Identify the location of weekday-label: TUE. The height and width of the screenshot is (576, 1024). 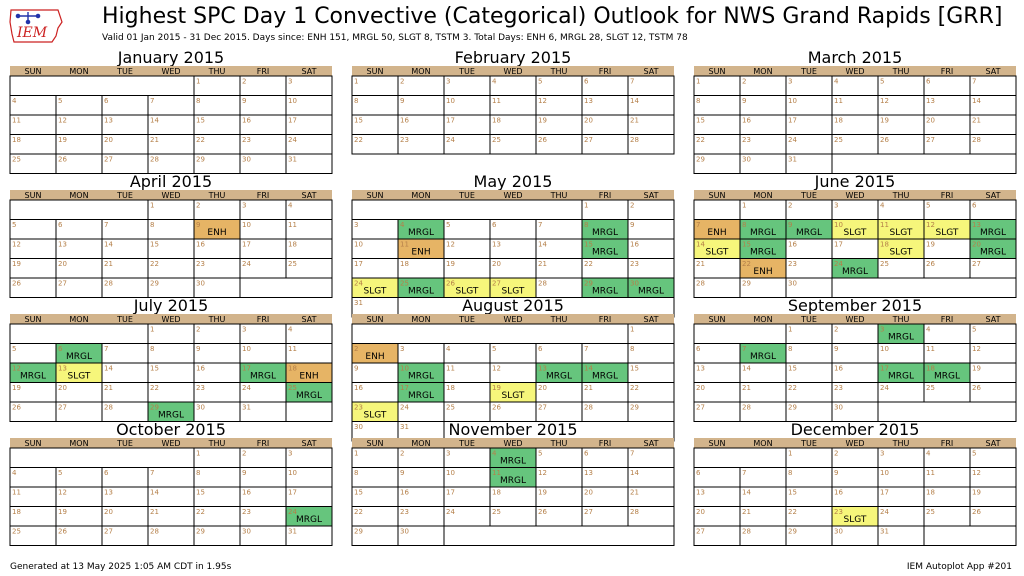
(124, 443).